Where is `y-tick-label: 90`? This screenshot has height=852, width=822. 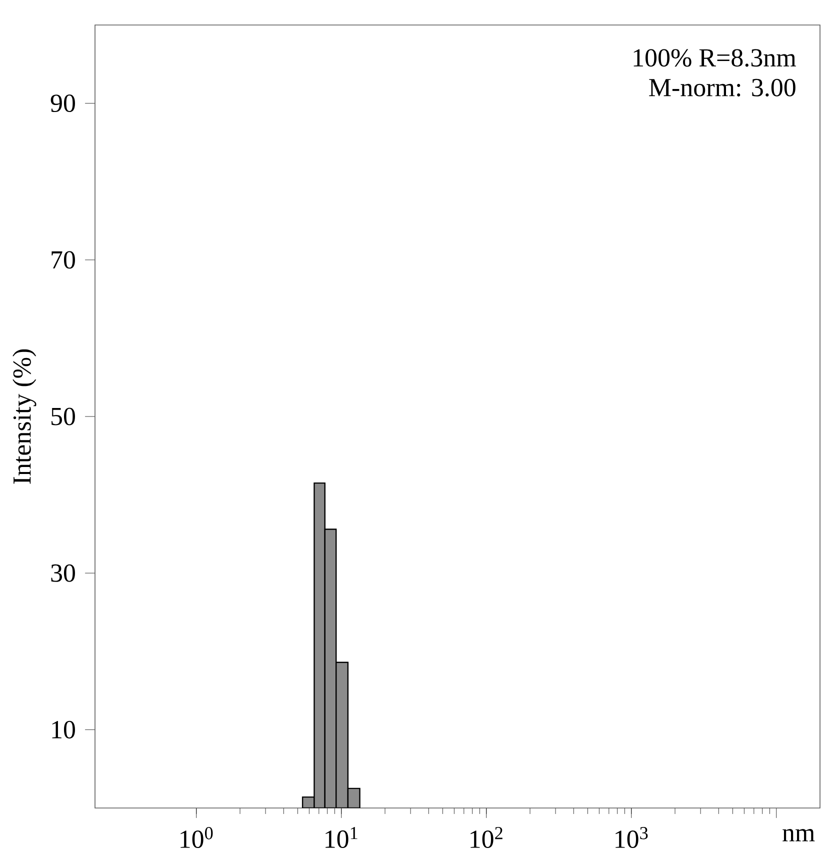 y-tick-label: 90 is located at coordinates (62, 103).